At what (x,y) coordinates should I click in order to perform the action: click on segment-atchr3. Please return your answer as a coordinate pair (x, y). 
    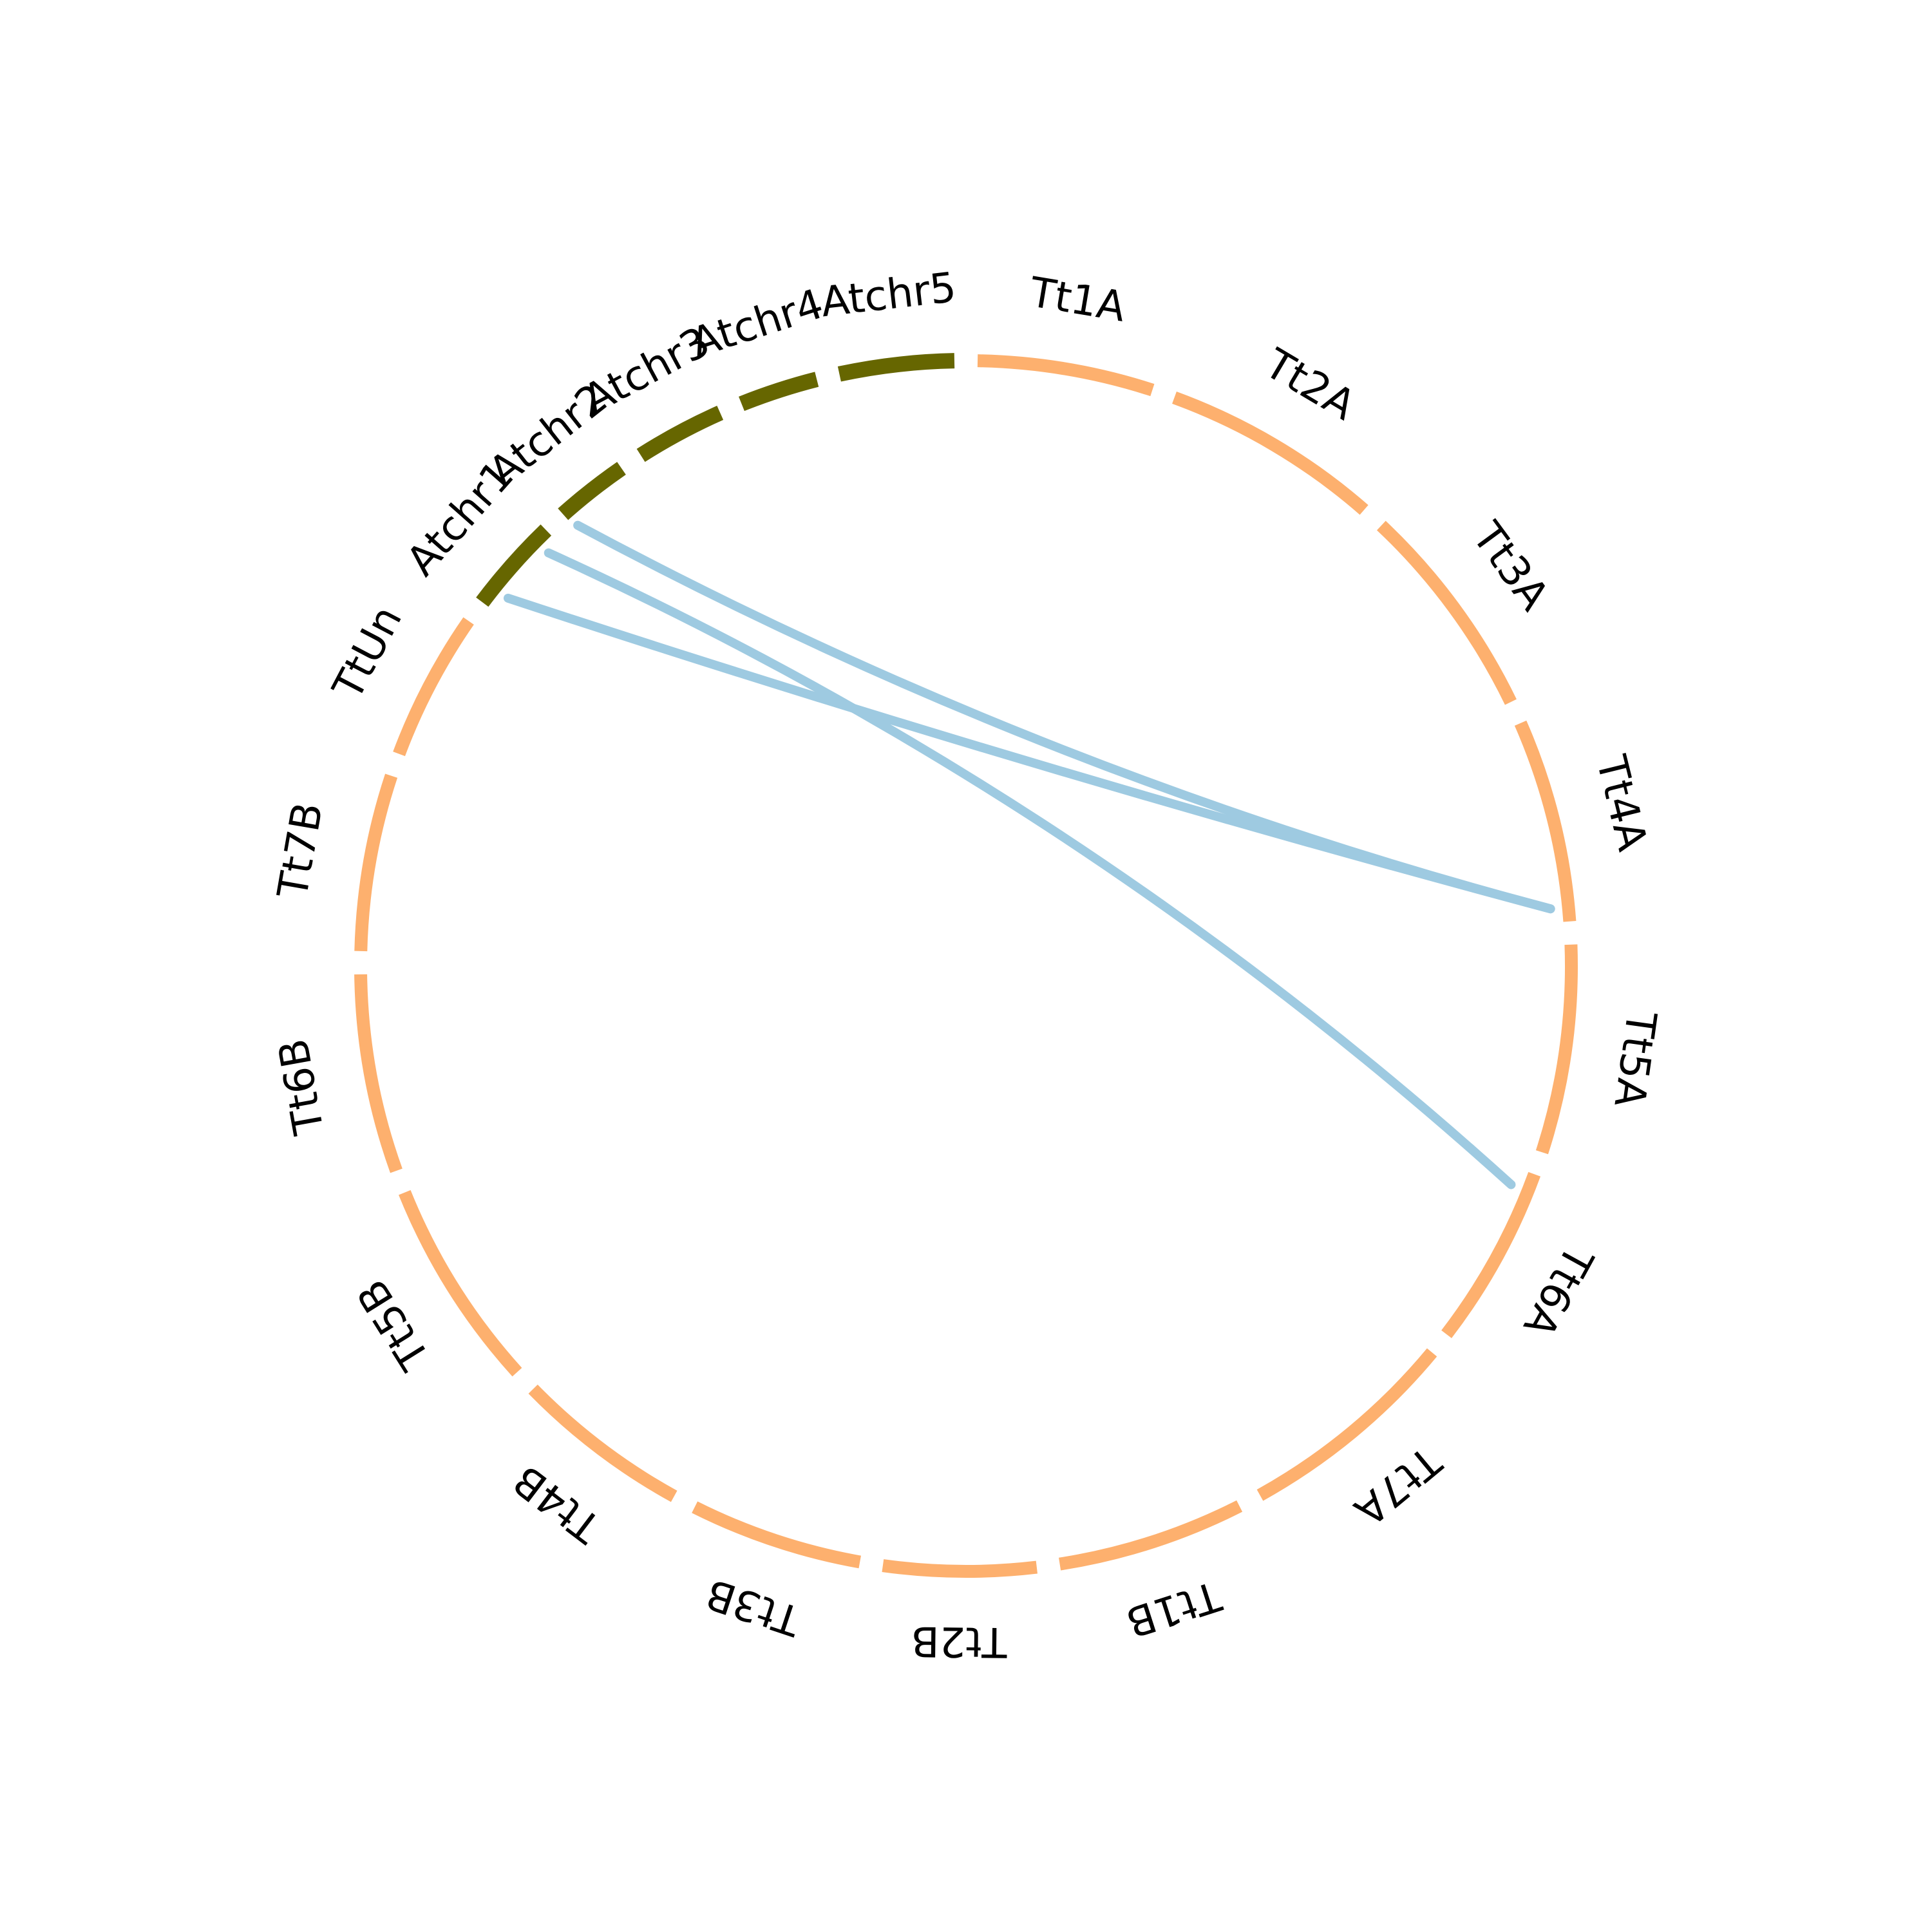
    Looking at the image, I should click on (680, 434).